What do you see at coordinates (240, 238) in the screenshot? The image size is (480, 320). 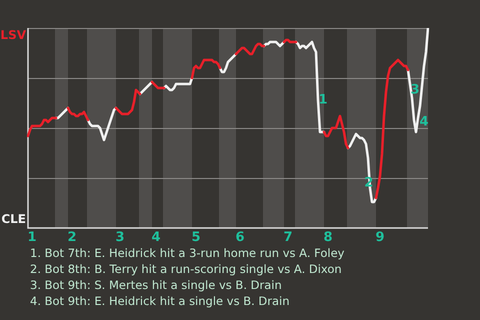 I see `x-tick-label: 6` at bounding box center [240, 238].